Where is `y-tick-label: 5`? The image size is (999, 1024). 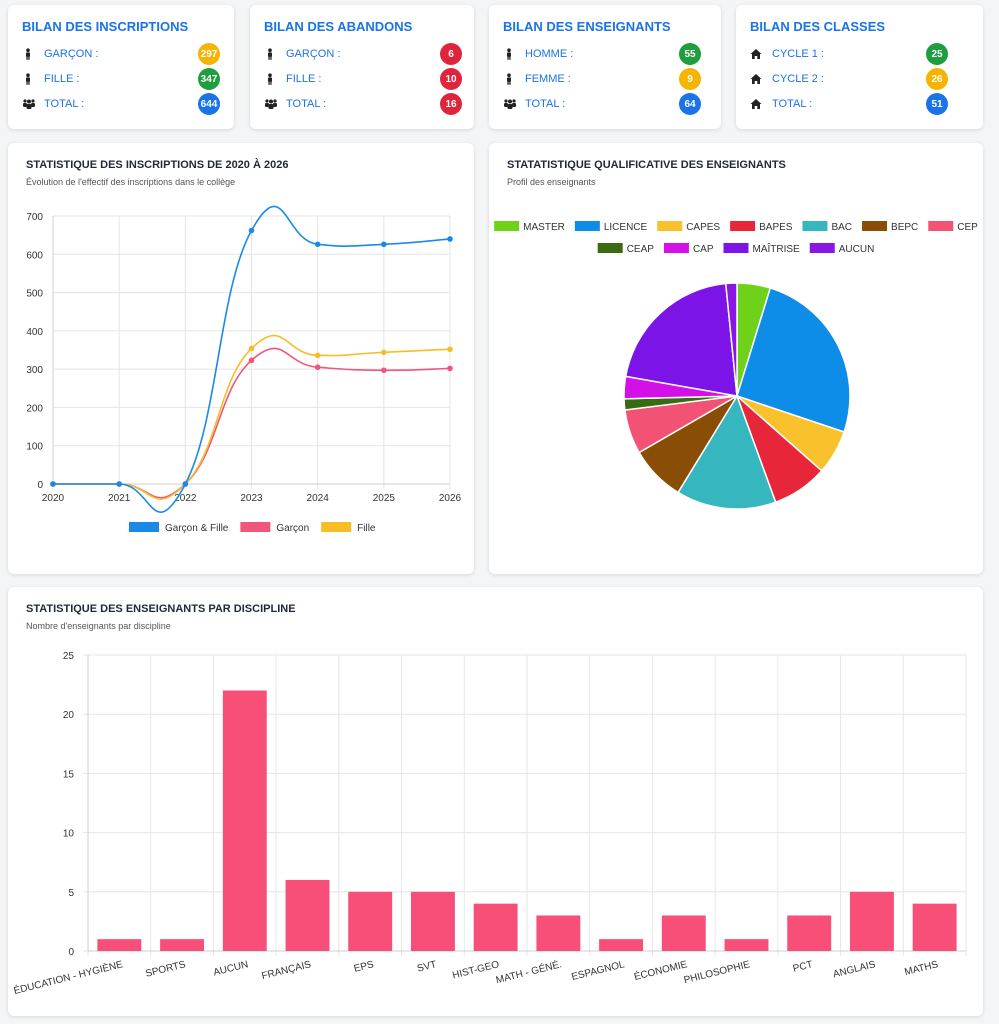 y-tick-label: 5 is located at coordinates (71, 893).